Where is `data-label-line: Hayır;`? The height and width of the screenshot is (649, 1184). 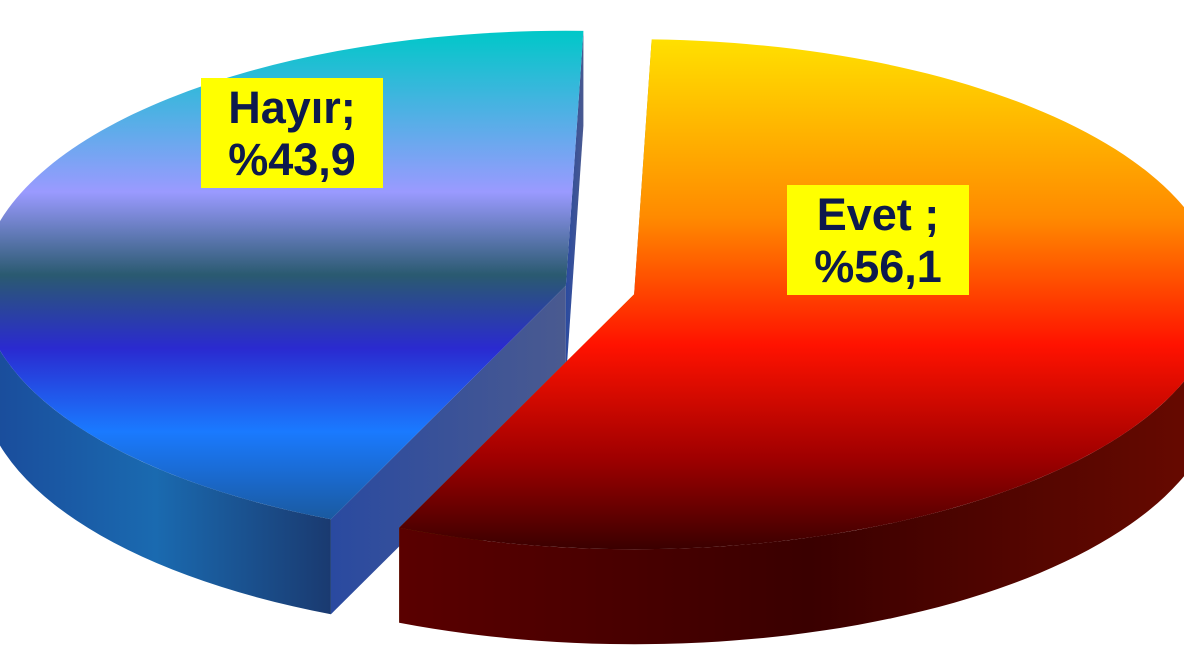 data-label-line: Hayır; is located at coordinates (292, 107).